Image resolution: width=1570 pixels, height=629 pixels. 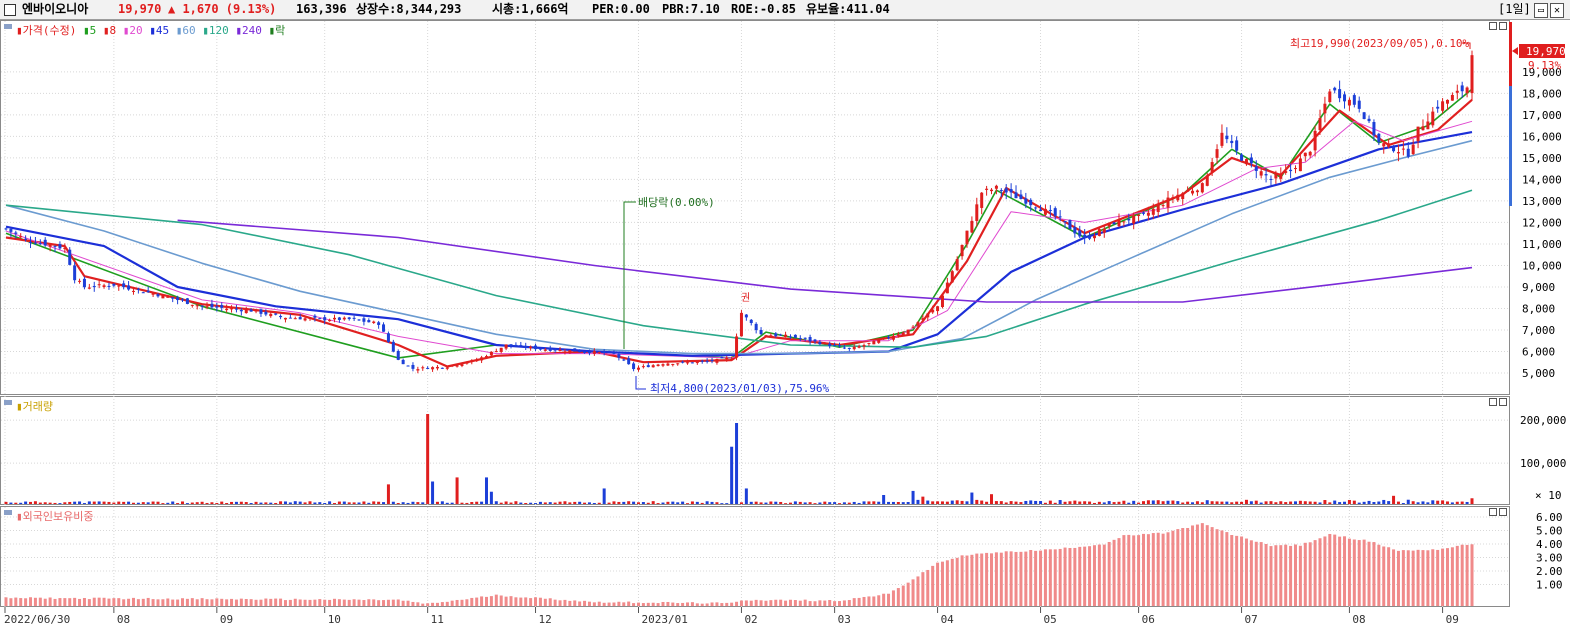 I want to click on x-tick-label: 03, so click(x=844, y=619).